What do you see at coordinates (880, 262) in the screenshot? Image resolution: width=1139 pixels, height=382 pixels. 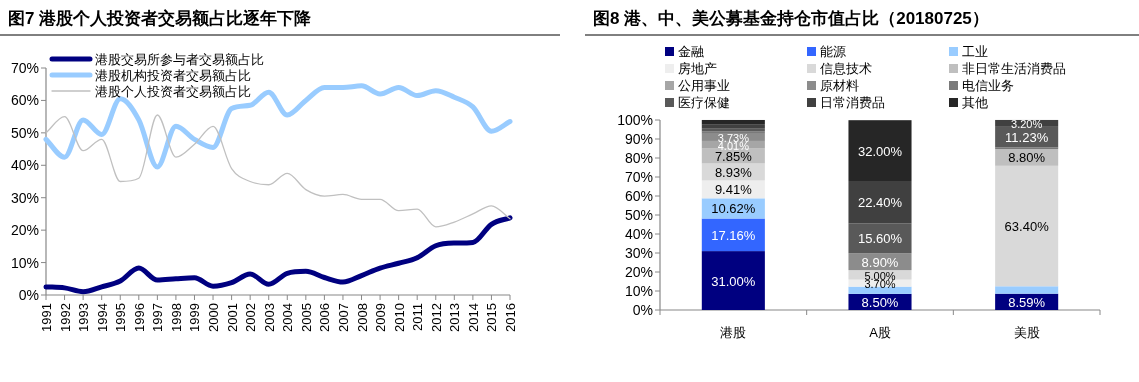 I see `data-label: 8.90%` at bounding box center [880, 262].